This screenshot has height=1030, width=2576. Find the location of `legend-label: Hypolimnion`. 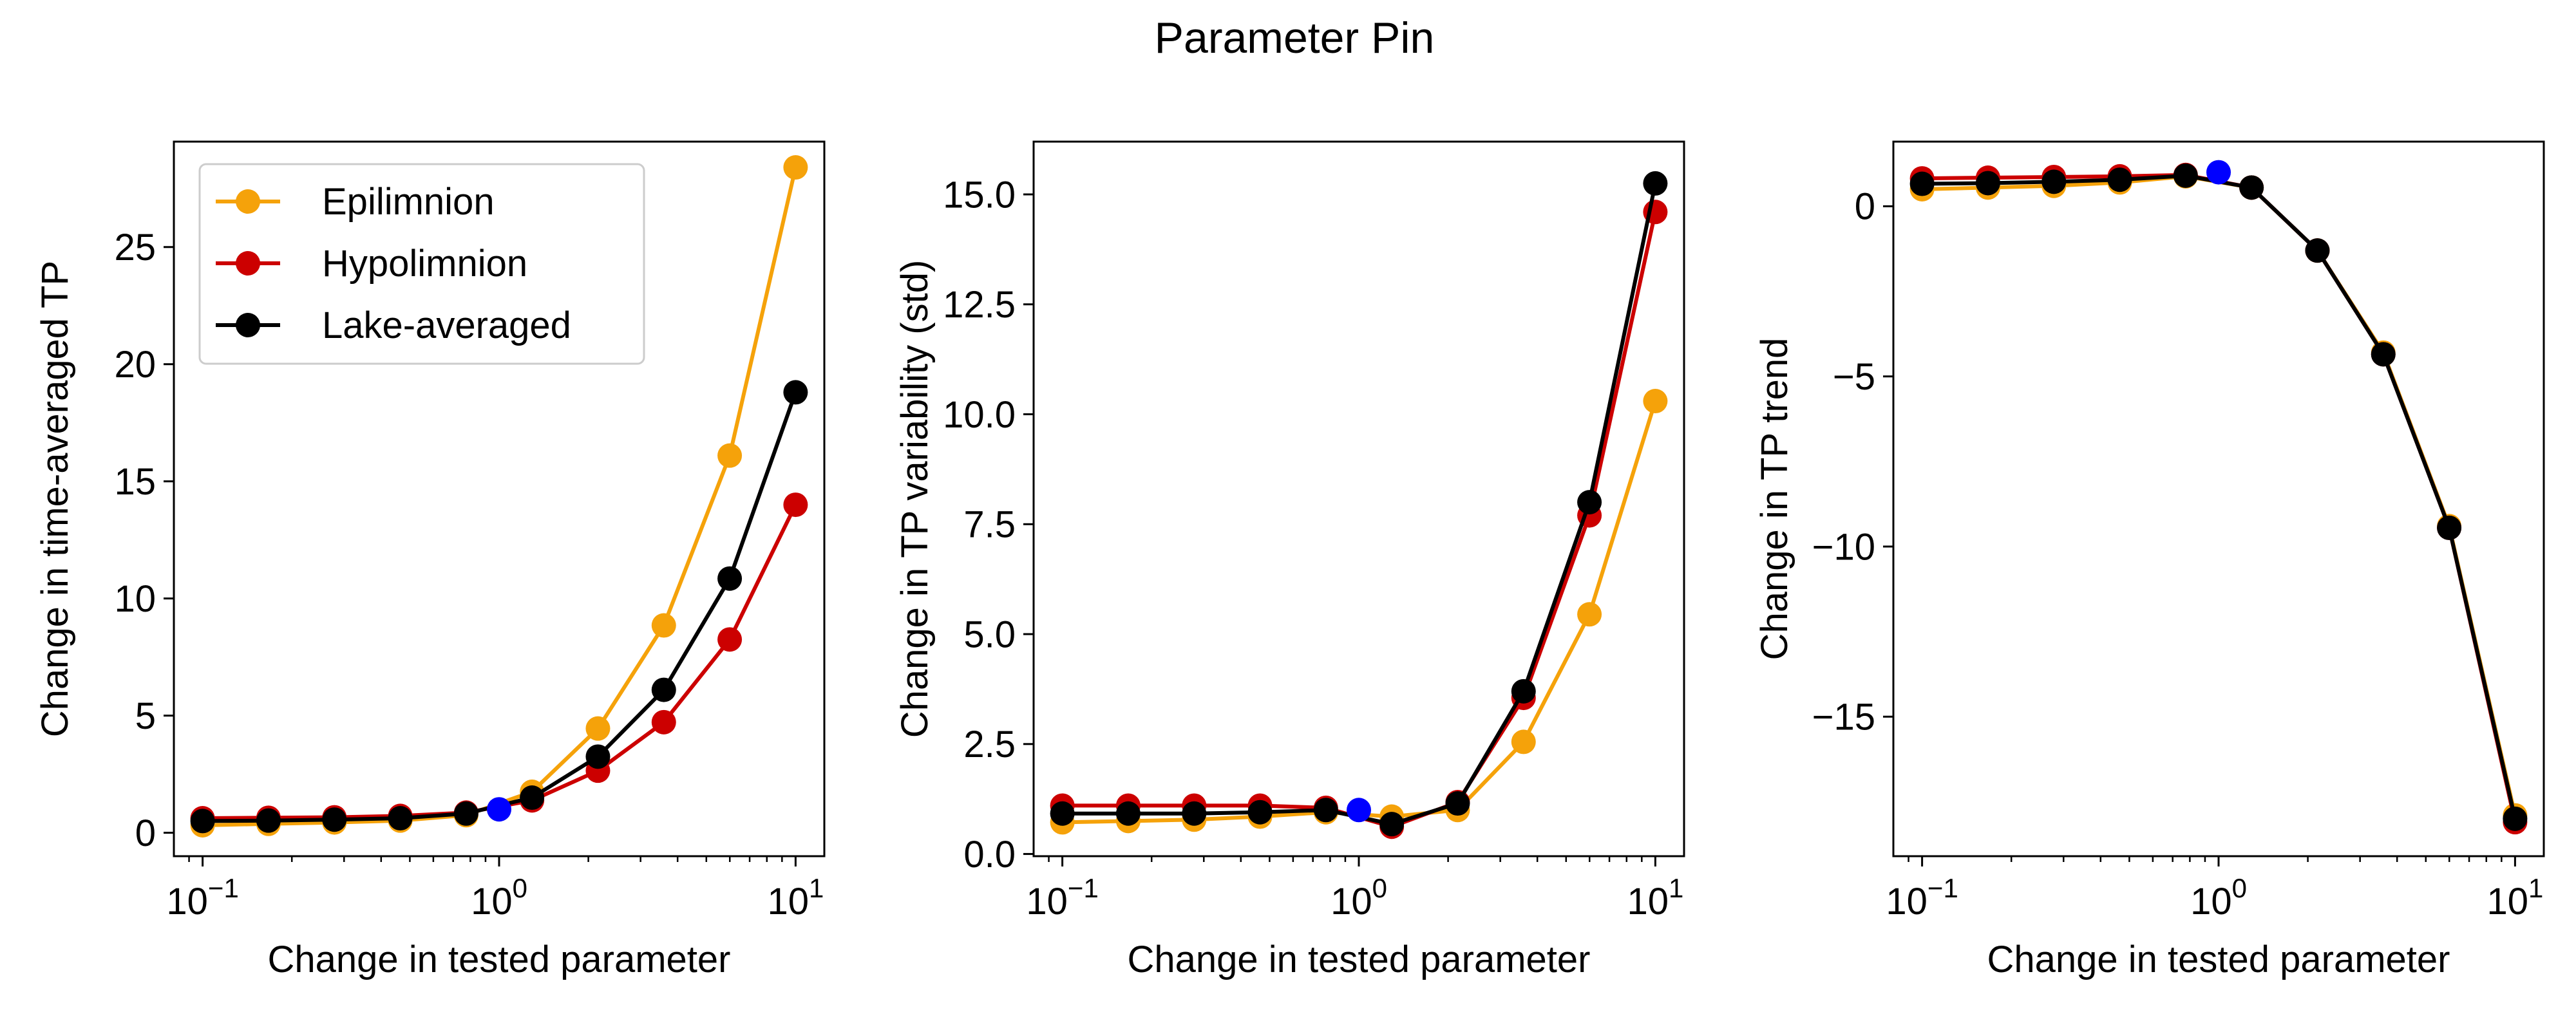

legend-label: Hypolimnion is located at coordinates (425, 264).